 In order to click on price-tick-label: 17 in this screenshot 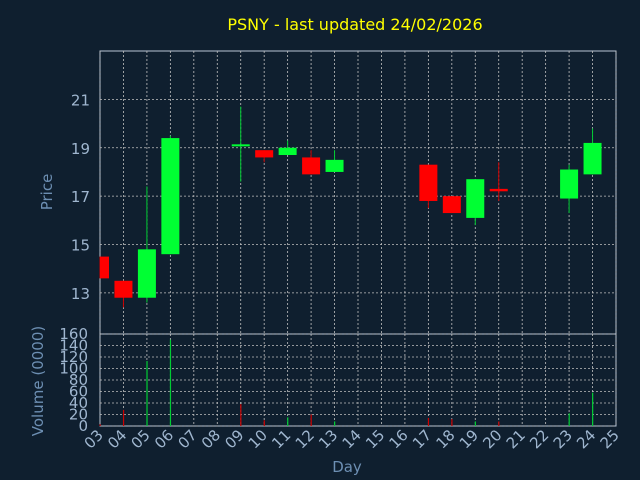, I will do `click(80, 197)`.